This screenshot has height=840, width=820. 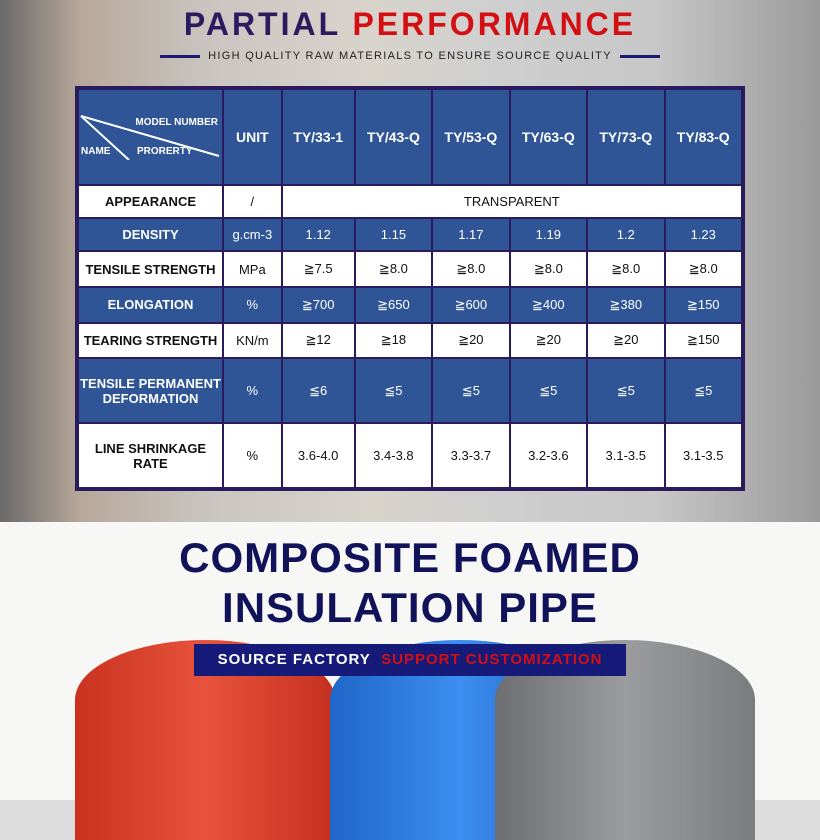 I want to click on table-cell: ≧700, so click(x=318, y=304).